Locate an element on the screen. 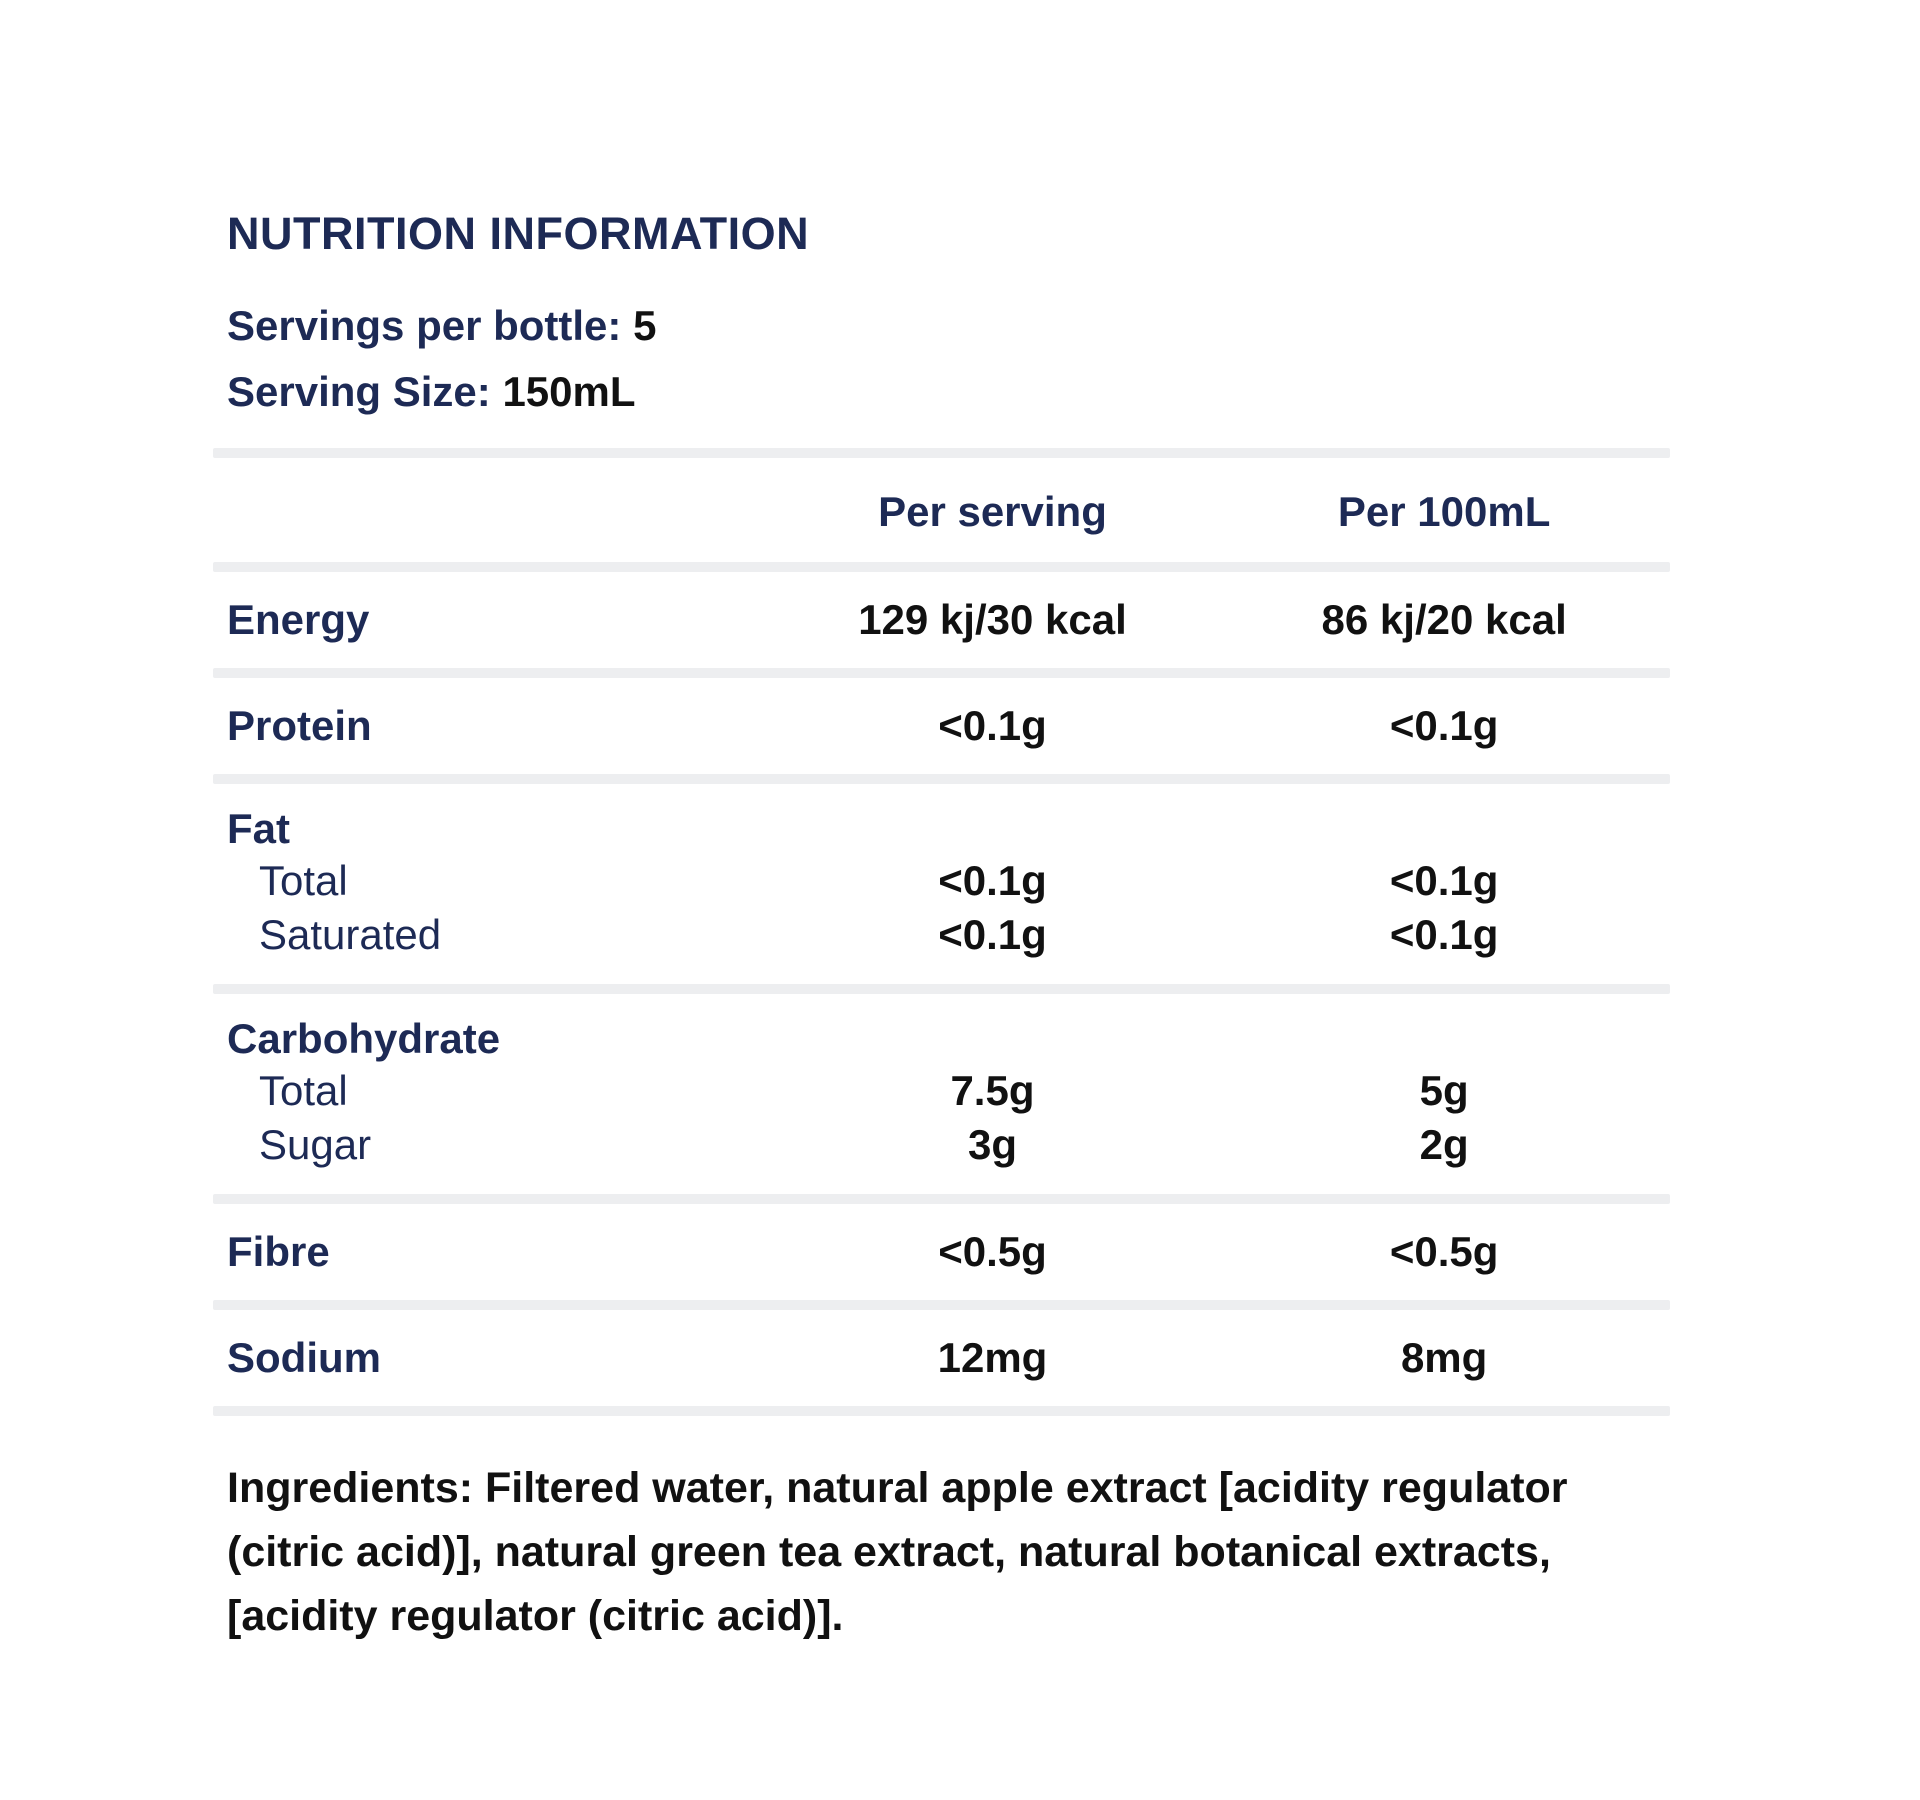 Image resolution: width=1920 pixels, height=1800 pixels. row-label: Fibre is located at coordinates (278, 1251).